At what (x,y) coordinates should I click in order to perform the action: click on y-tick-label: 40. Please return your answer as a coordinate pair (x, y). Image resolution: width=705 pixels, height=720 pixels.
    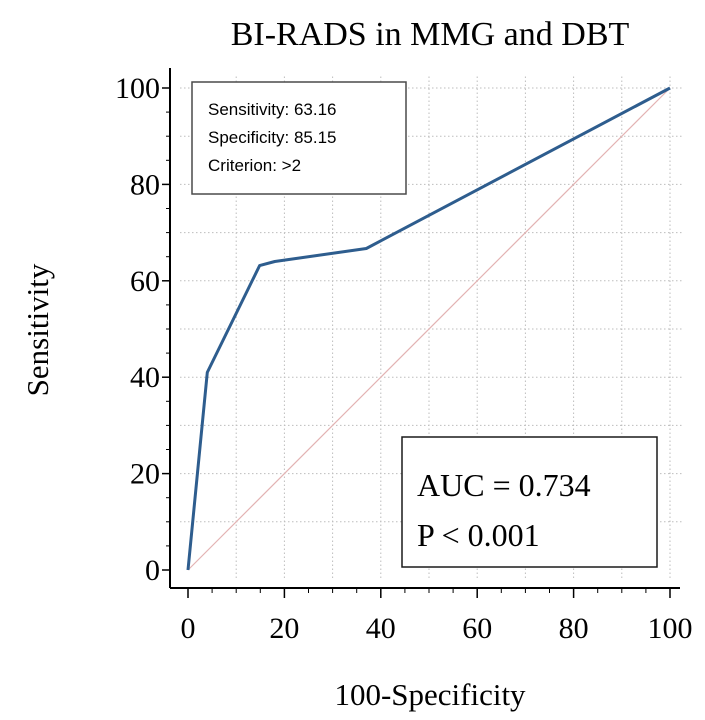
    Looking at the image, I should click on (145, 377).